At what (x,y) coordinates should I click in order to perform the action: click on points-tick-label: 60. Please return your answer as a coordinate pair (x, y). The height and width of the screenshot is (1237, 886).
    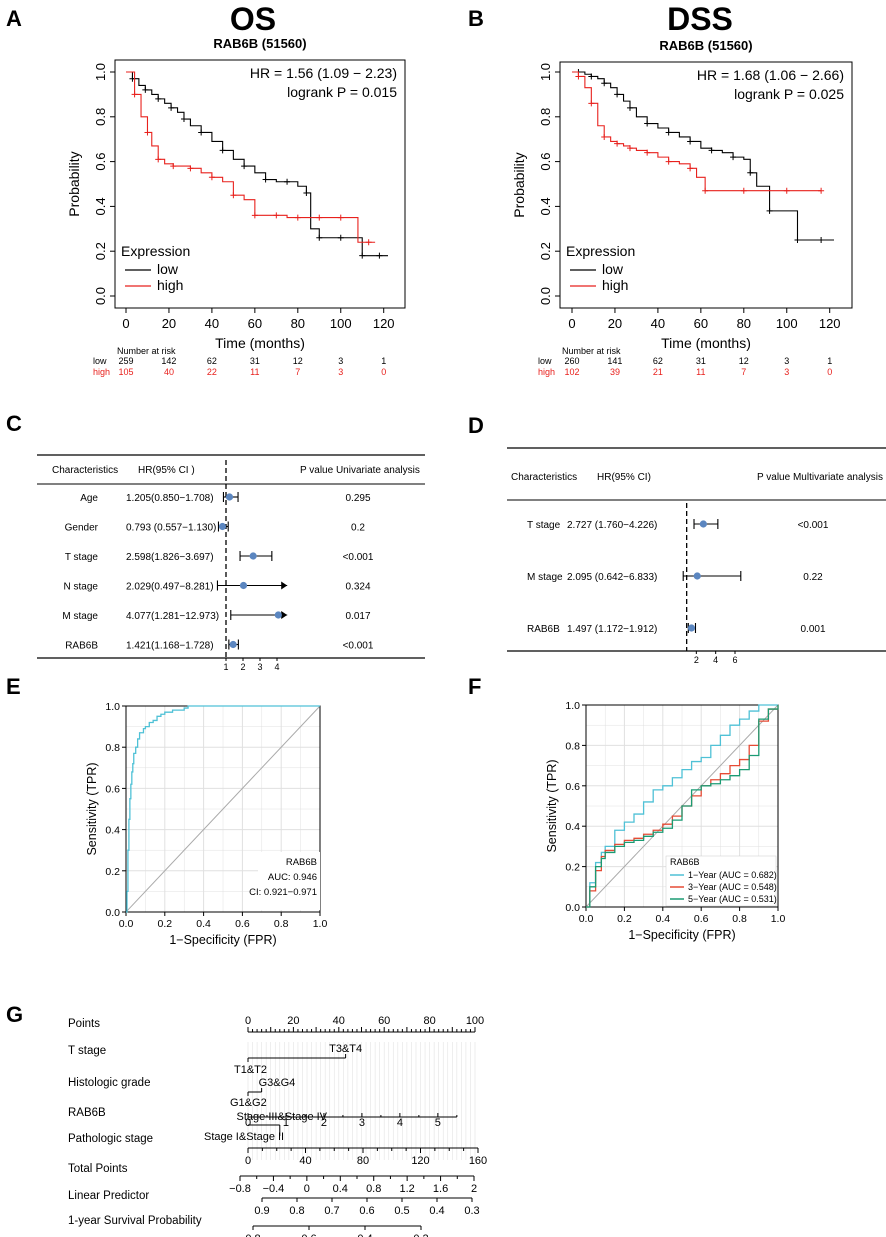
    Looking at the image, I should click on (384, 1021).